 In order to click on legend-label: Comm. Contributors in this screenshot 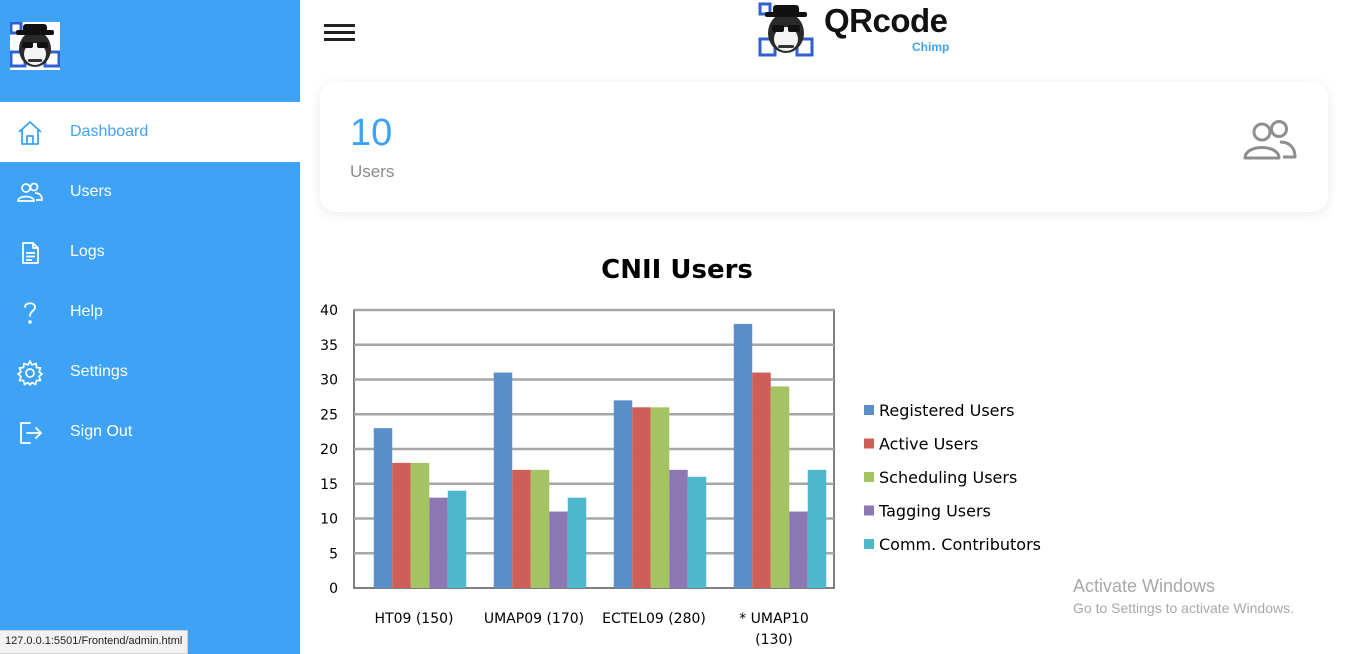, I will do `click(960, 544)`.